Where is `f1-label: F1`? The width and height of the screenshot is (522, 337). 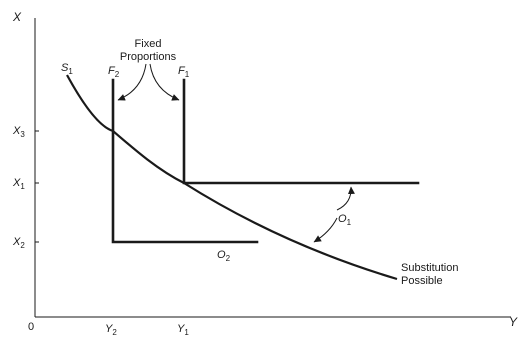 f1-label: F1 is located at coordinates (184, 72).